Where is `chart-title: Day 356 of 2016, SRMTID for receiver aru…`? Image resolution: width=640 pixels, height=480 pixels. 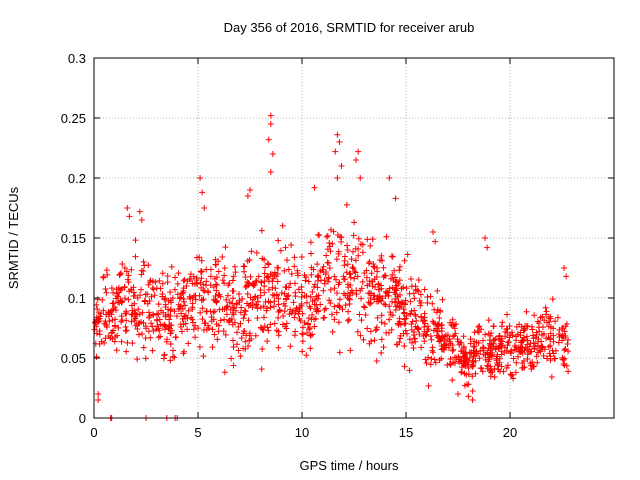
chart-title: Day 356 of 2016, SRMTID for receiver aru… is located at coordinates (349, 27).